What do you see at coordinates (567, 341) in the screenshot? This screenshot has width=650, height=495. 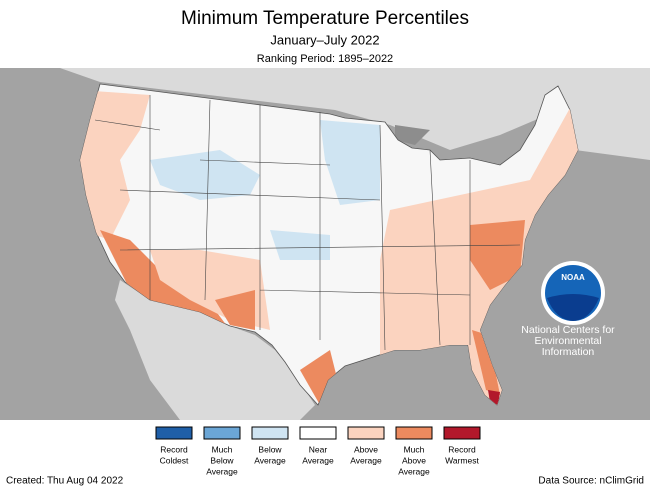 I see `logo-caption: Environmental` at bounding box center [567, 341].